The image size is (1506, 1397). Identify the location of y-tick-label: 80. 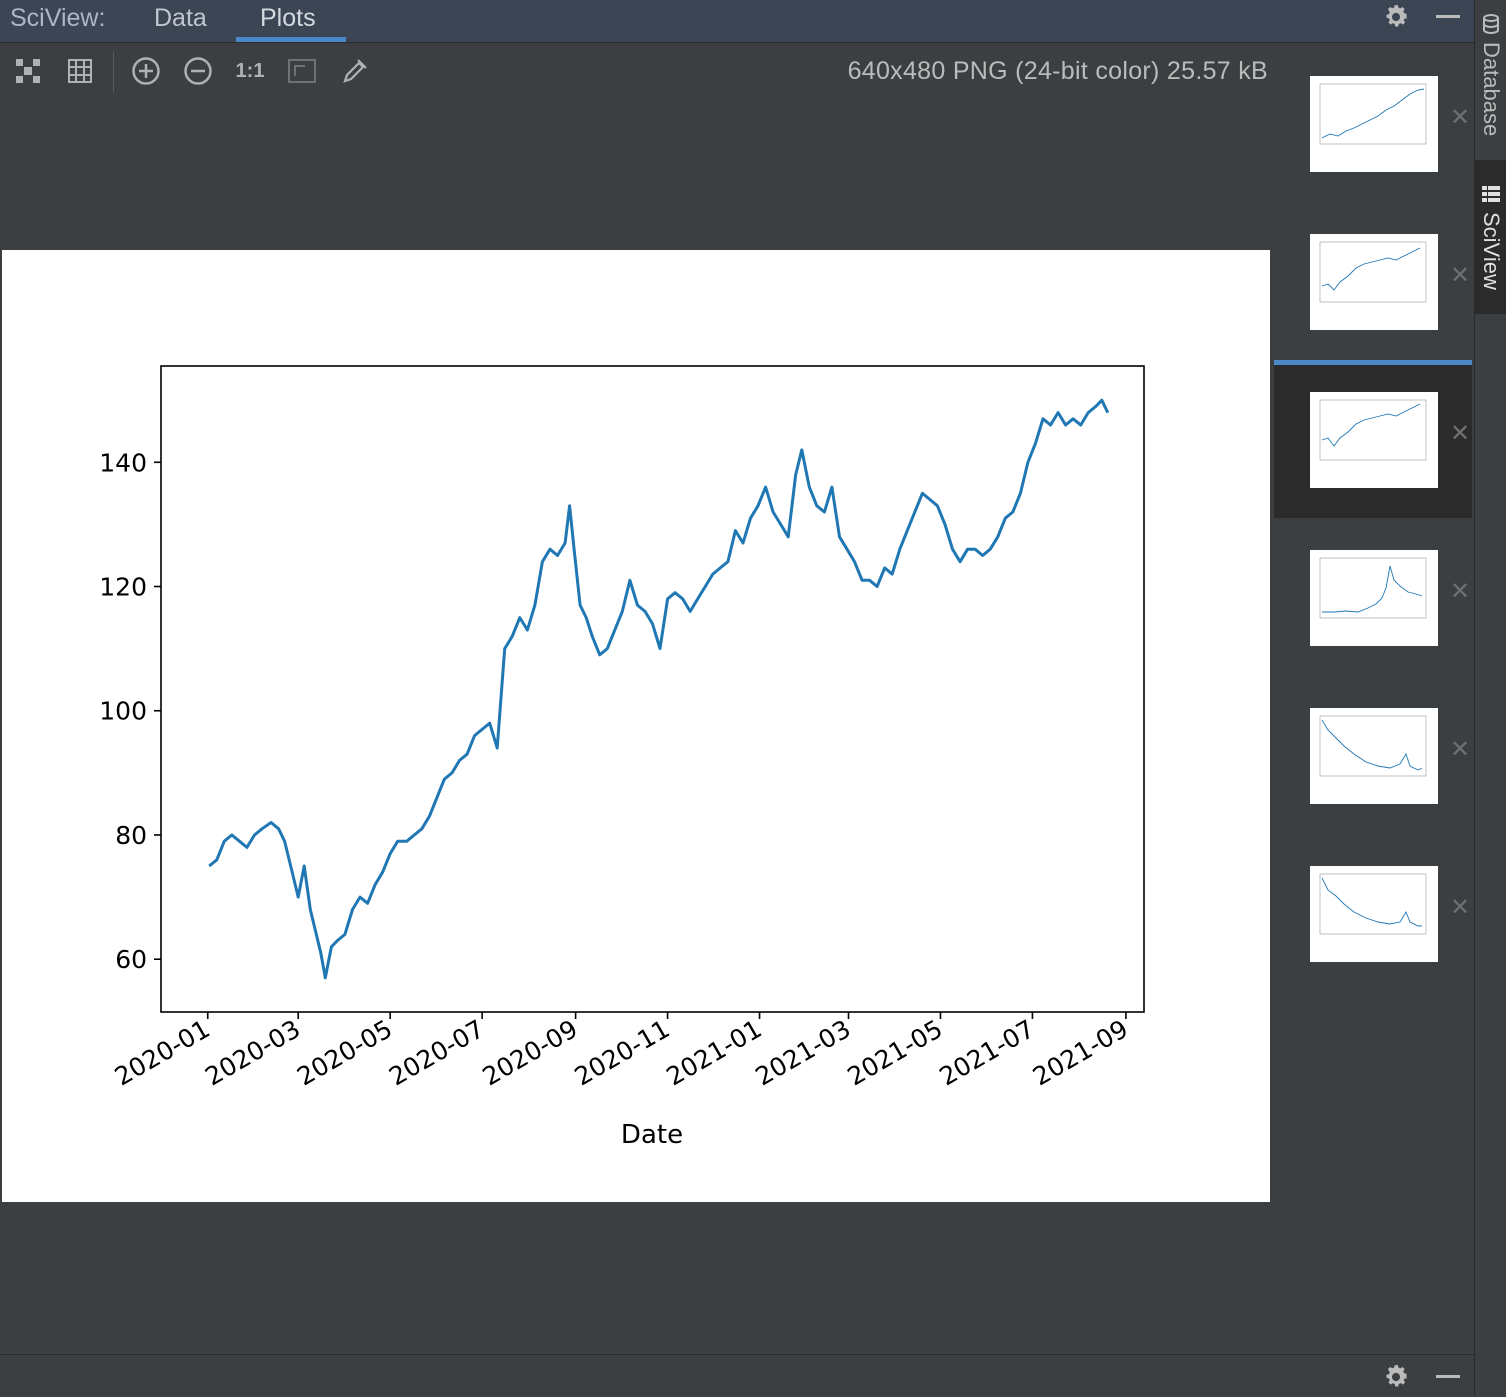
(131, 835).